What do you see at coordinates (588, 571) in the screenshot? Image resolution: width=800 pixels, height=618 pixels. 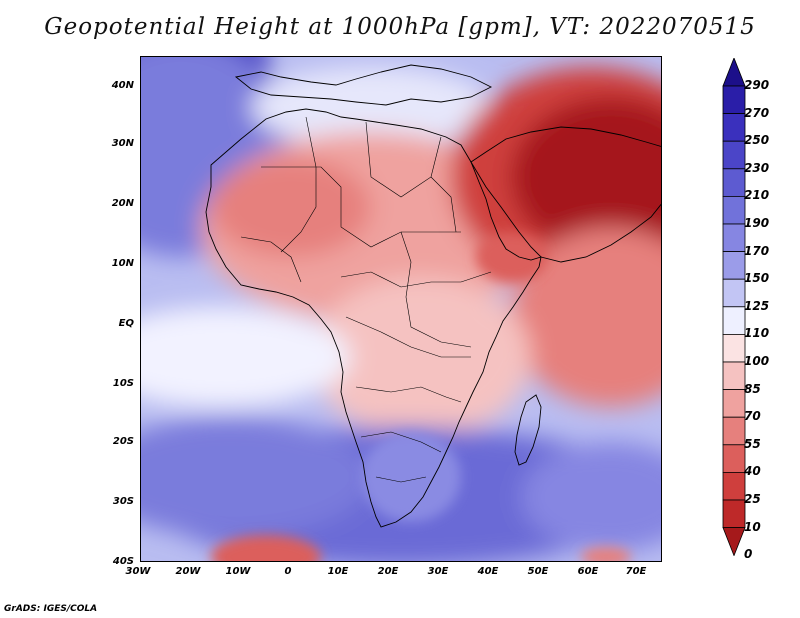 I see `lon-tick-label: 60E` at bounding box center [588, 571].